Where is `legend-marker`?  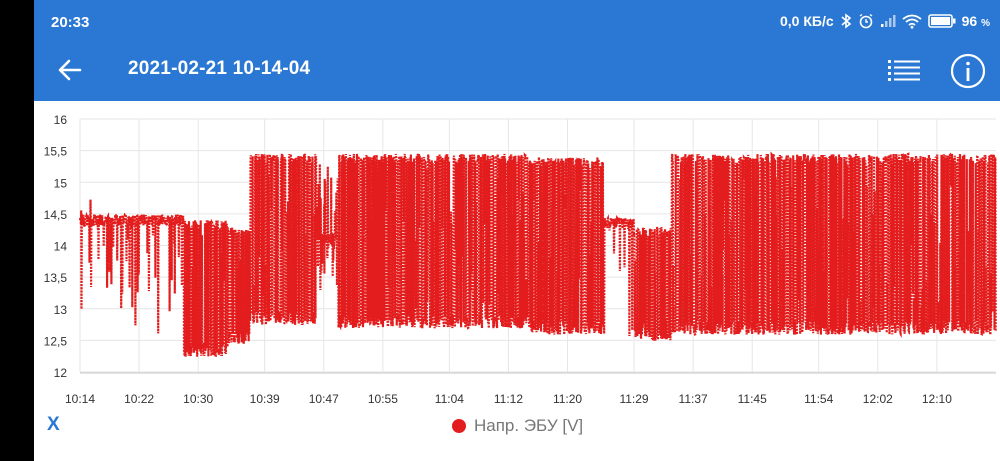
legend-marker is located at coordinates (459, 426).